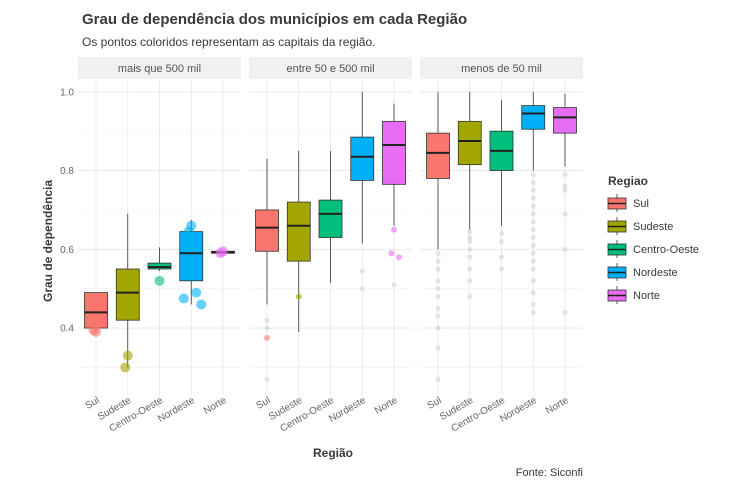 The image size is (743, 494). What do you see at coordinates (67, 329) in the screenshot?
I see `y-tick-label: 0.4` at bounding box center [67, 329].